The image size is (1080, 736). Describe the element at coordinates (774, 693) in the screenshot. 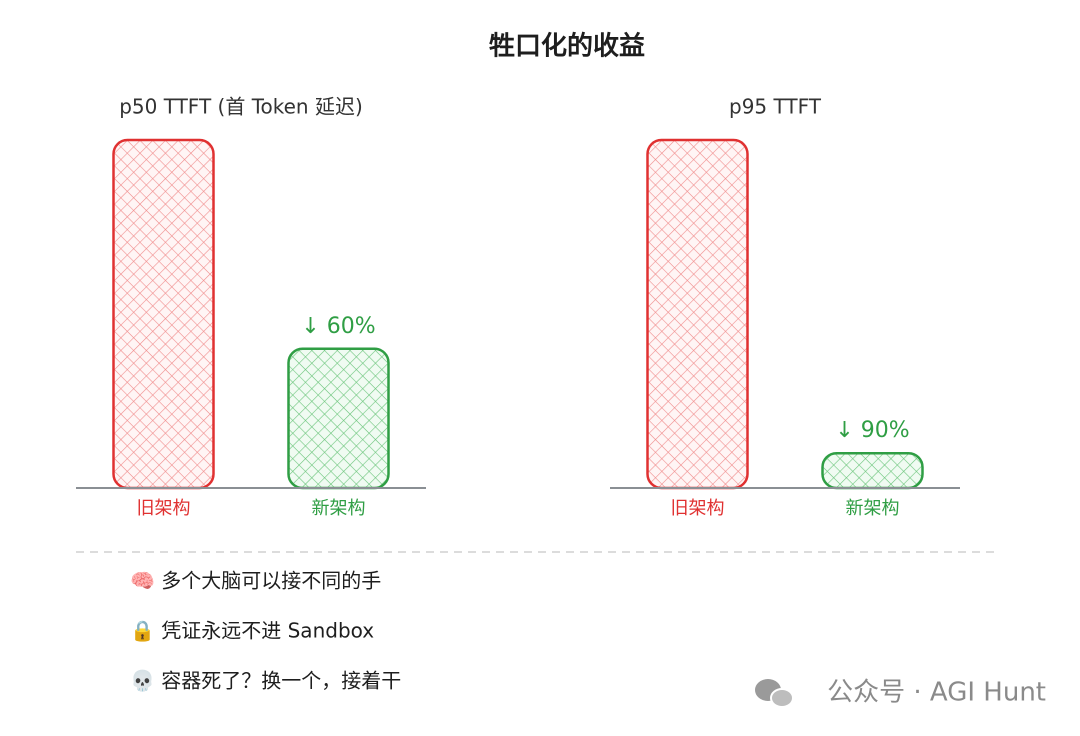

I see `wechat-icon` at that location.